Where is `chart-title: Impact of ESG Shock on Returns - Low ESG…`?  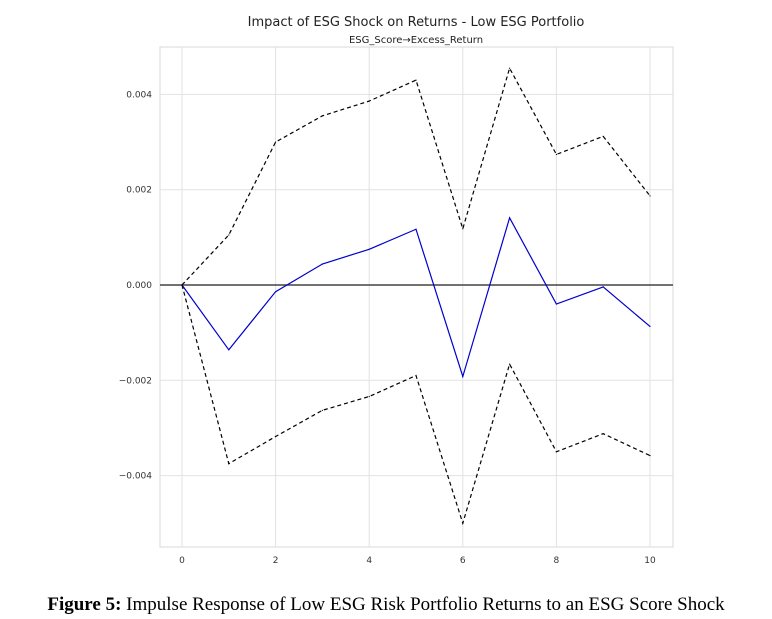
chart-title: Impact of ESG Shock on Returns - Low ESG… is located at coordinates (416, 22).